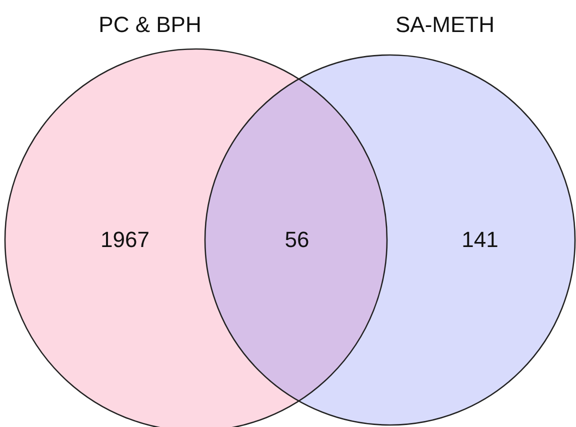  I want to click on data-label: 141, so click(480, 239).